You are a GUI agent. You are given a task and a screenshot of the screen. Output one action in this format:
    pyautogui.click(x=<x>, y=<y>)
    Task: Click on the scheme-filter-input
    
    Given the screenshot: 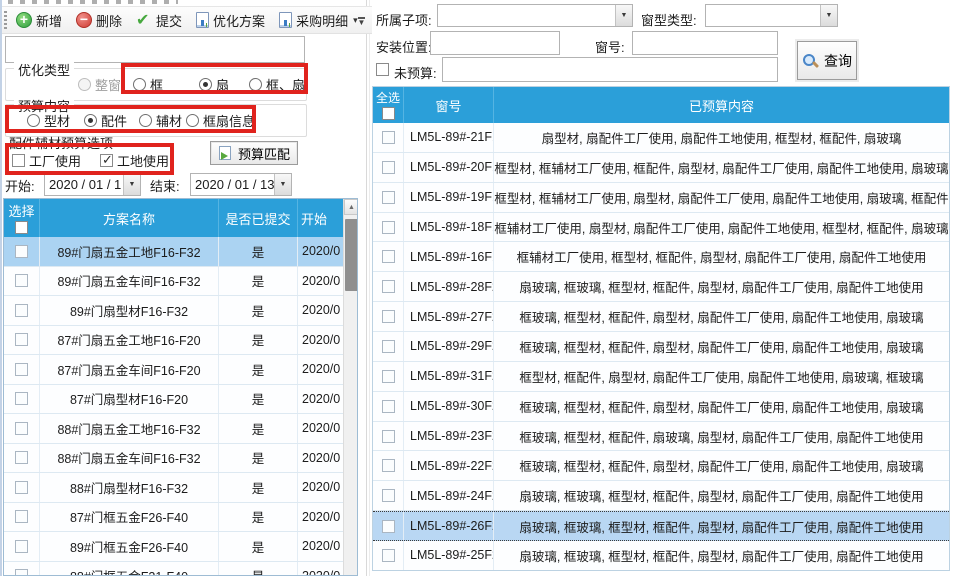 What is the action you would take?
    pyautogui.click(x=155, y=49)
    